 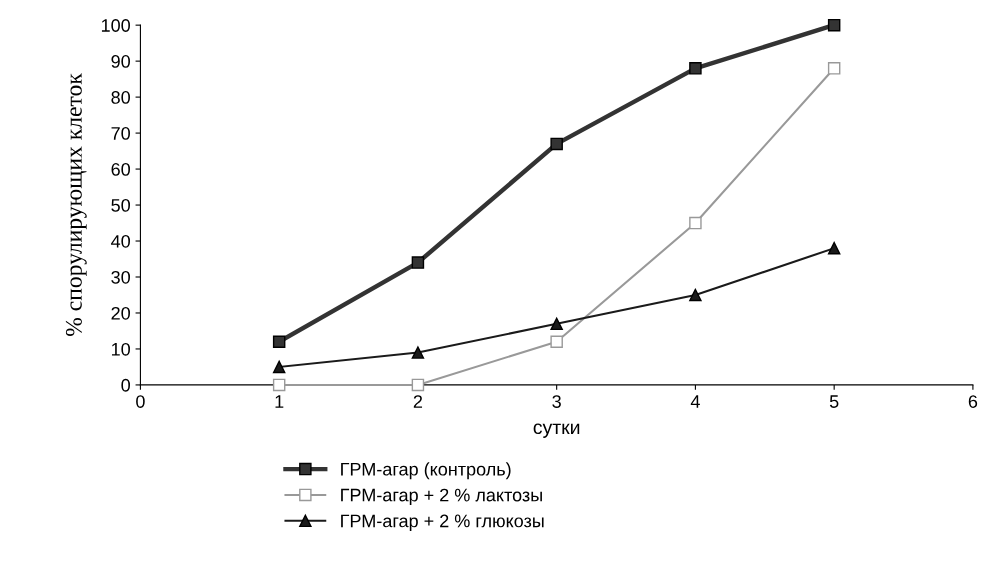 What do you see at coordinates (125, 385) in the screenshot?
I see `y-tick-label: 0` at bounding box center [125, 385].